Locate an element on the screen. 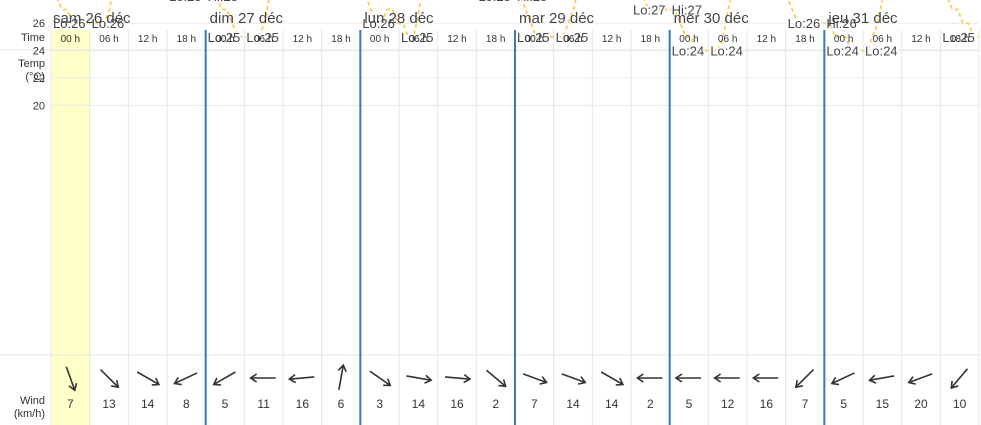 The width and height of the screenshot is (981, 425). day-header: dim 27 déc is located at coordinates (247, 18).